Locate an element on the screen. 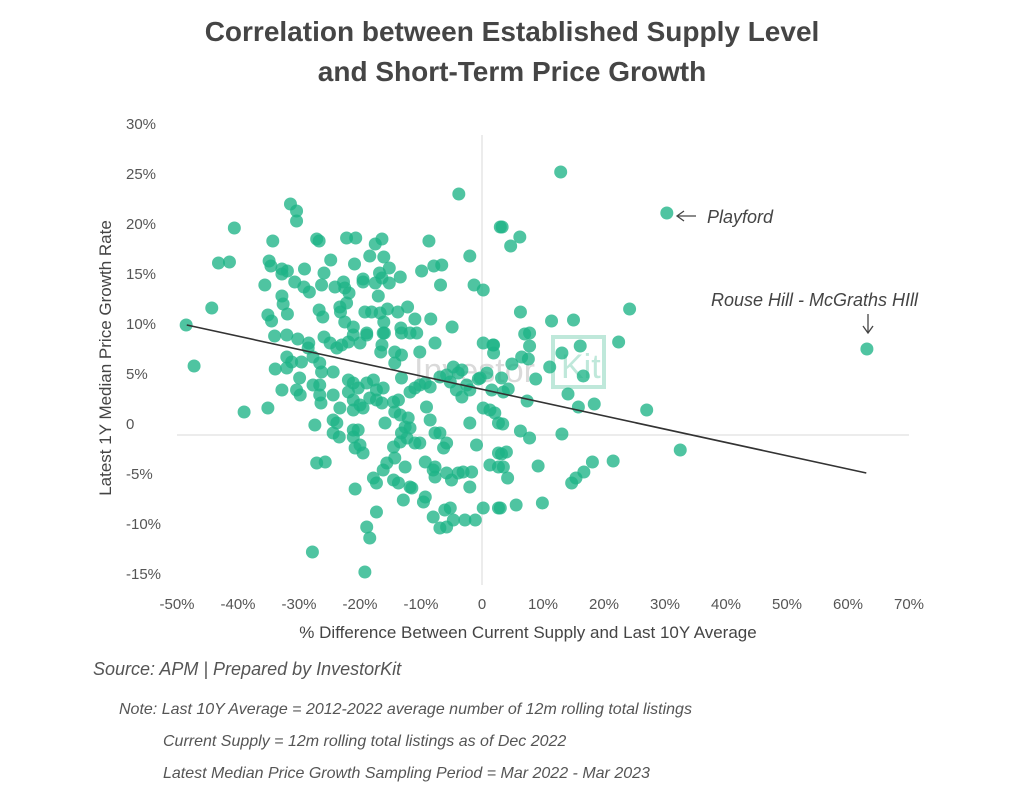 This screenshot has width=1024, height=807. y-axis-label: Latest 1Y Median Price Growth Rate is located at coordinates (105, 358).